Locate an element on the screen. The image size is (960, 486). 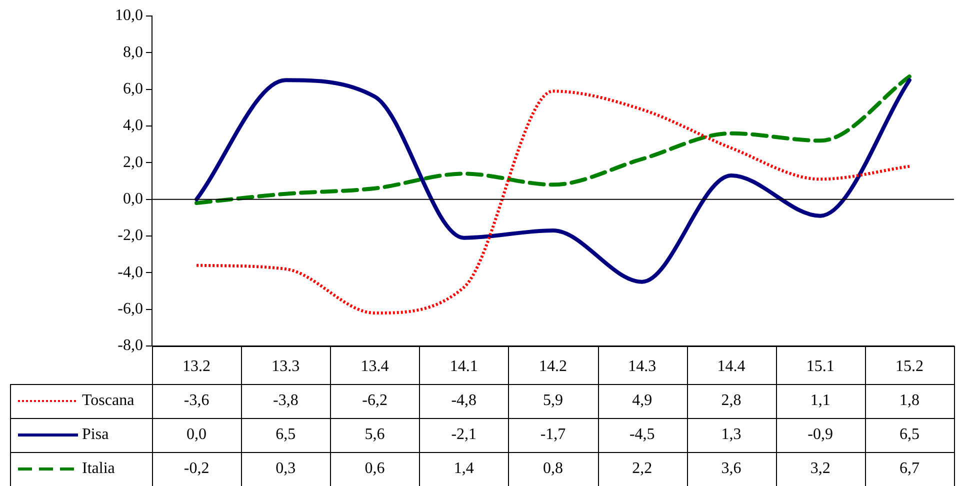
data-label: -0,2 is located at coordinates (197, 469).